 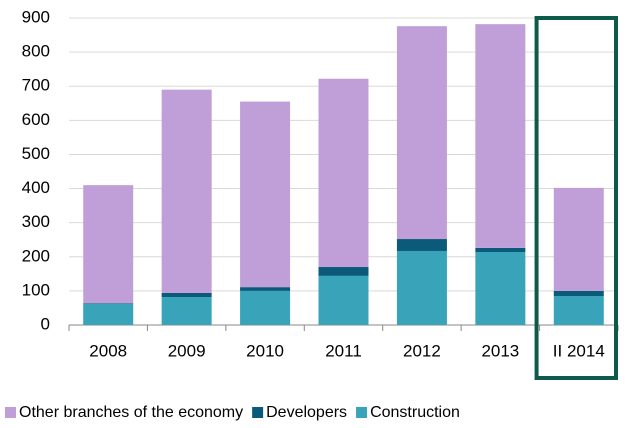 What do you see at coordinates (36, 187) in the screenshot?
I see `y-tick-label: 400` at bounding box center [36, 187].